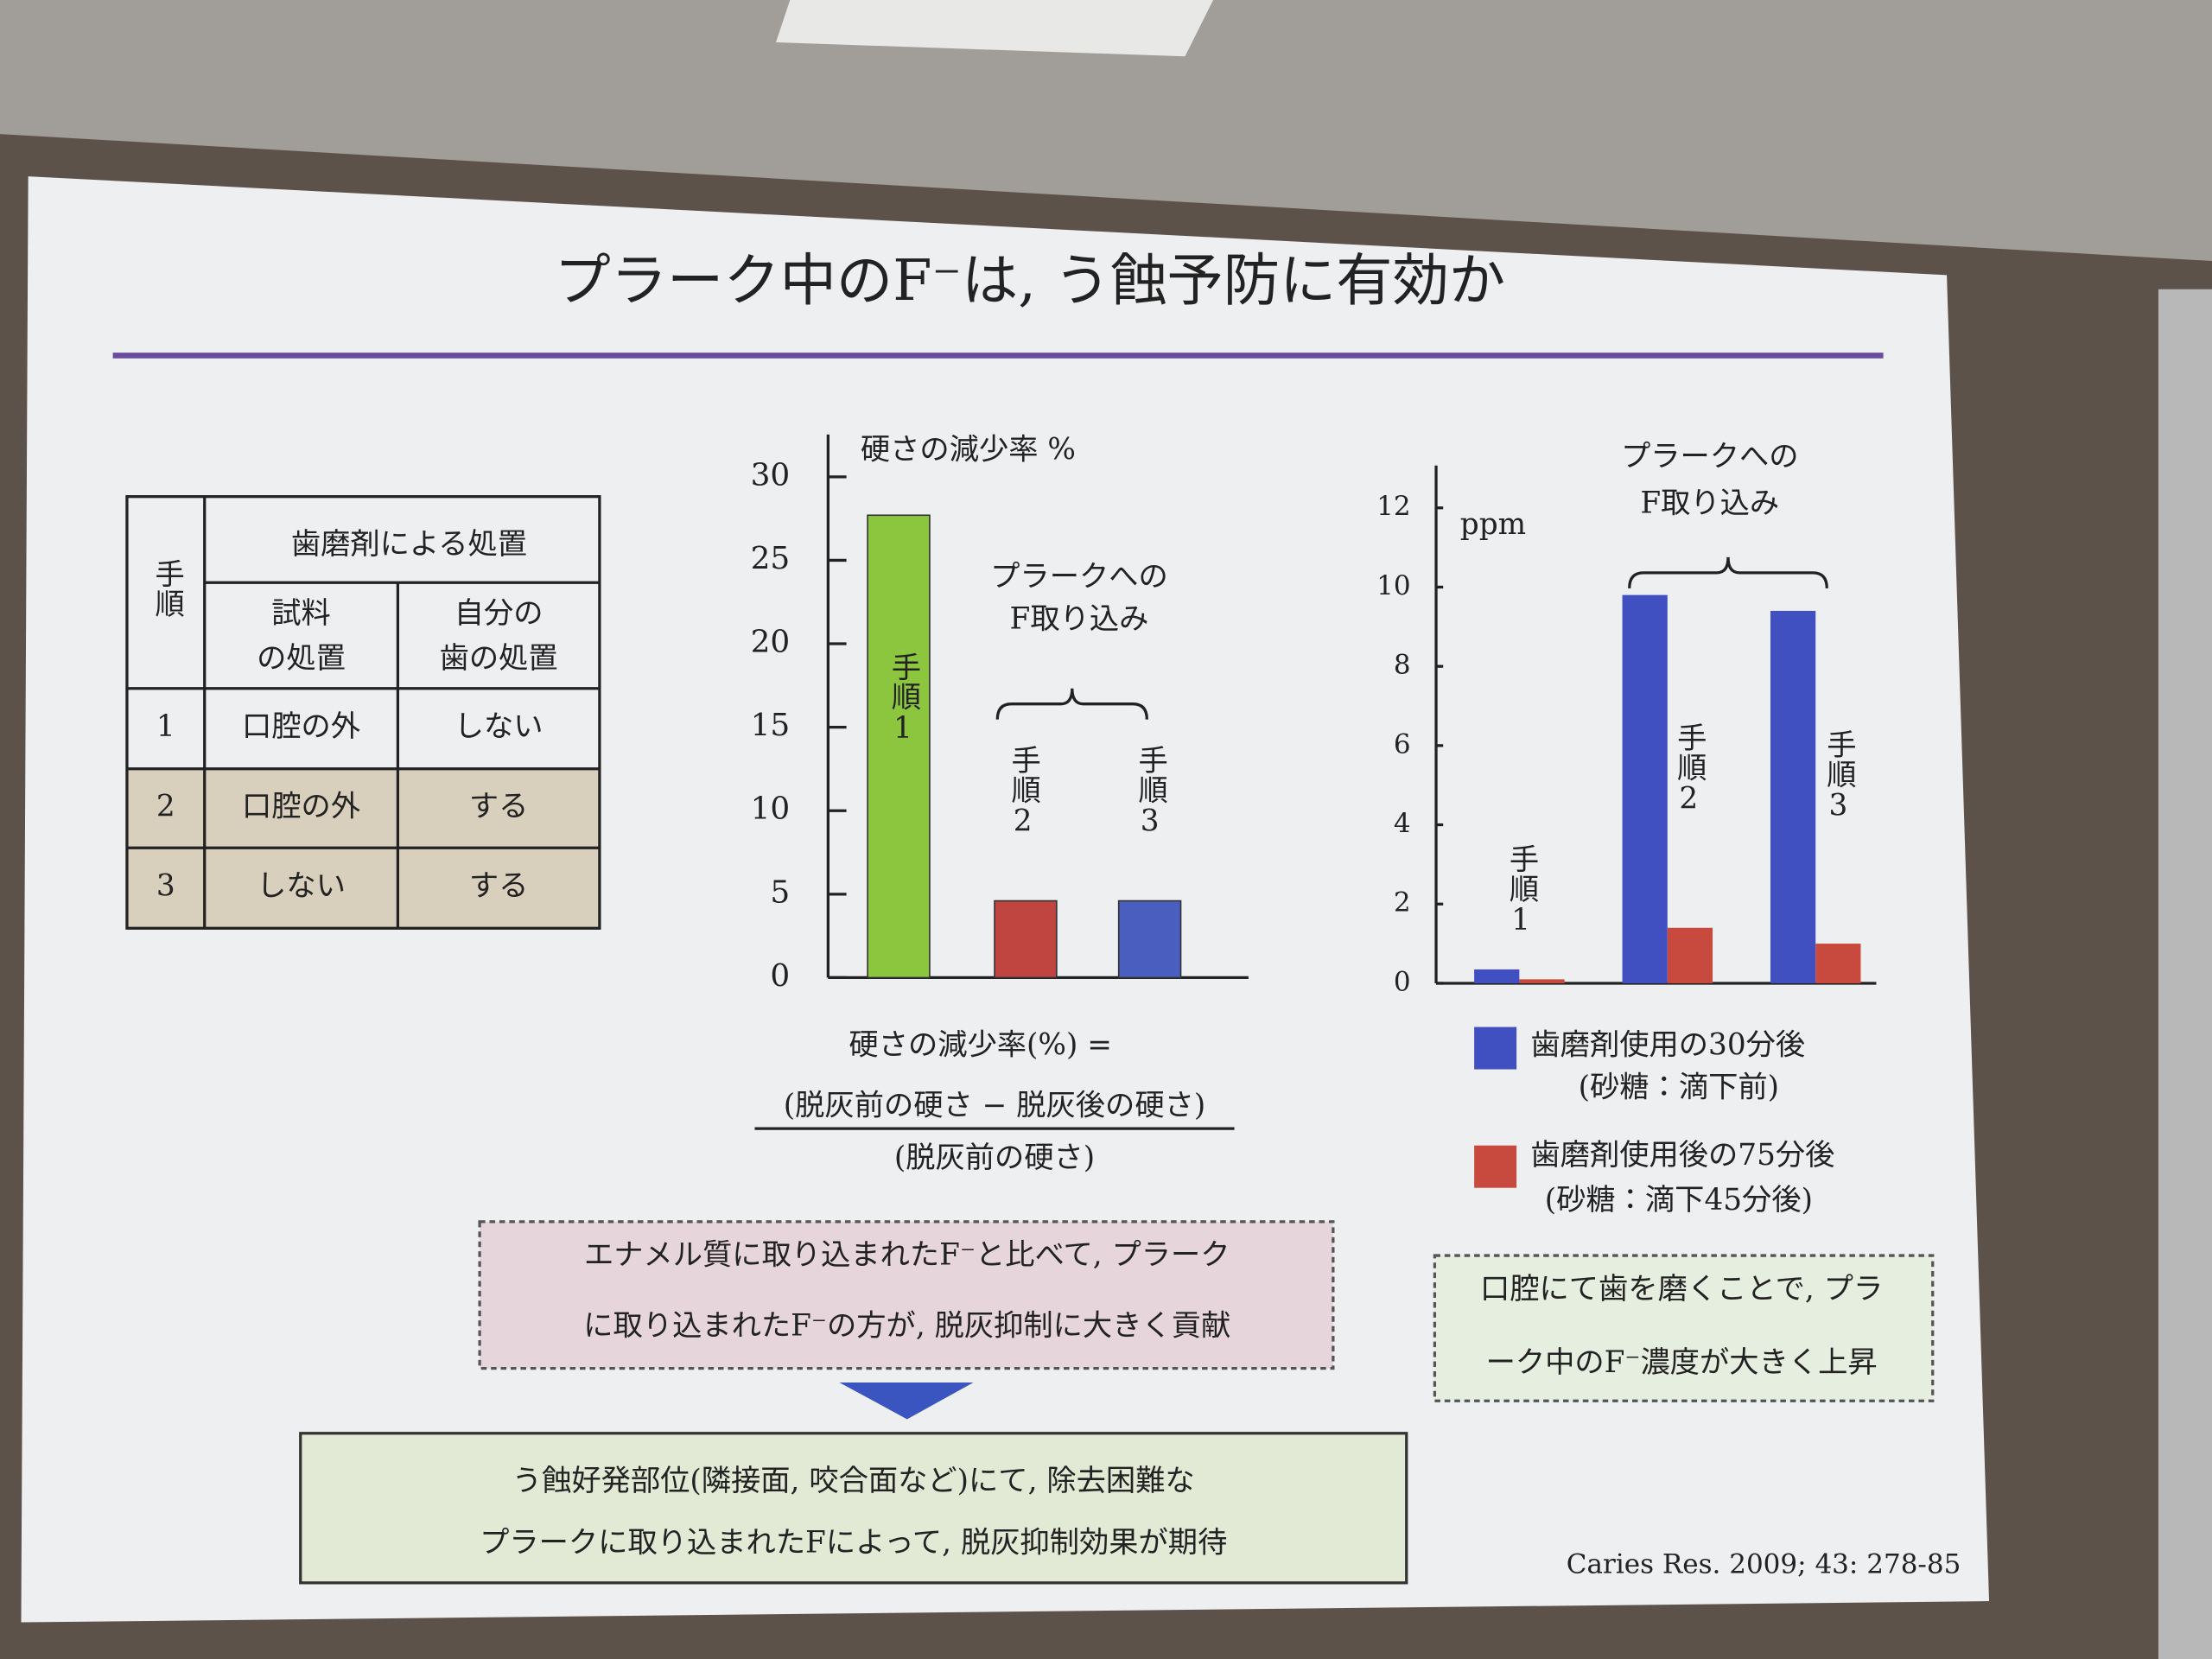 Image resolution: width=2212 pixels, height=1659 pixels. What do you see at coordinates (1682, 1362) in the screenshot?
I see `note-text: ーク中のF⁻濃度が大きく上昇` at bounding box center [1682, 1362].